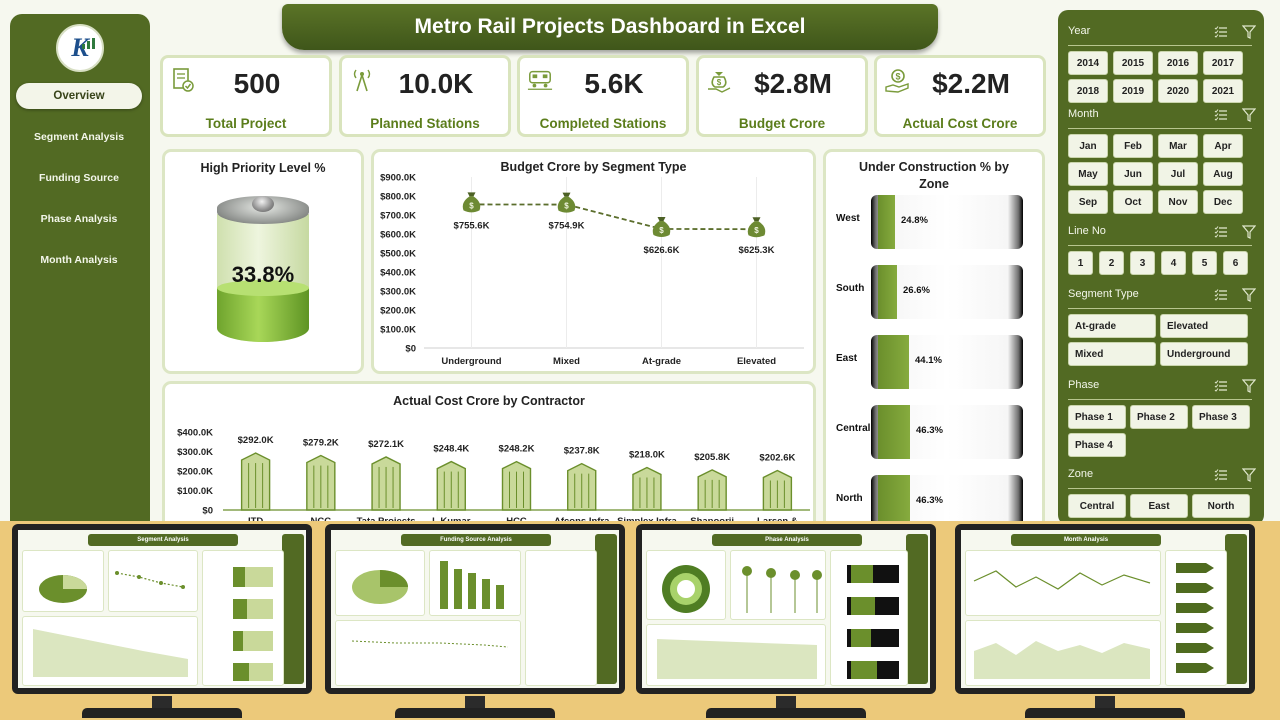  What do you see at coordinates (933, 175) in the screenshot?
I see `zone-chart-title: Under Construction % by Zone` at bounding box center [933, 175].